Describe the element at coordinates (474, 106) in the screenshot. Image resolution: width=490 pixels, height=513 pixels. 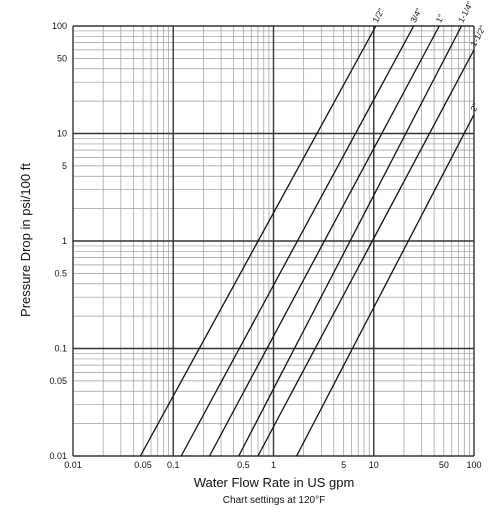
I see `series-label: 2"` at that location.